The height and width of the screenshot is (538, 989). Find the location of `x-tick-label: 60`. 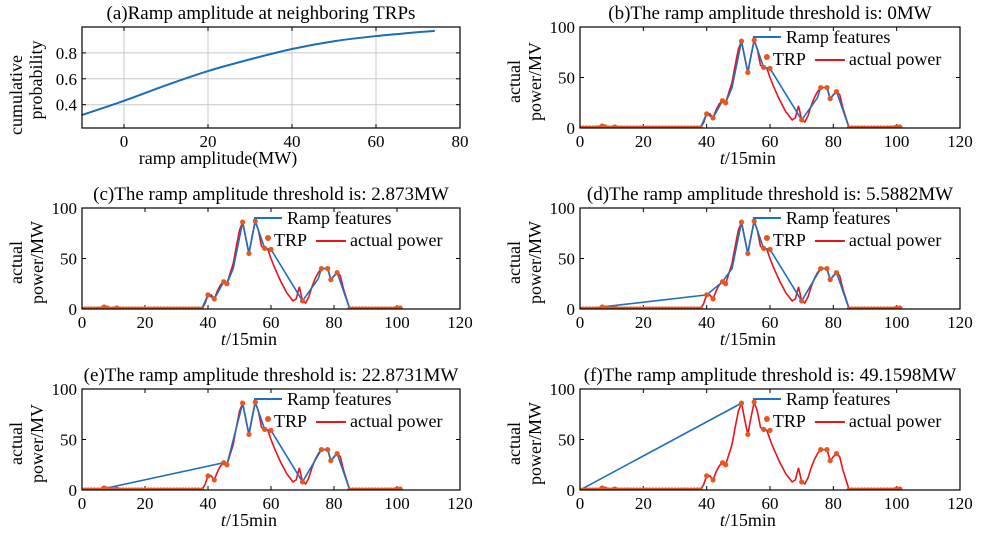

x-tick-label: 60 is located at coordinates (770, 503).